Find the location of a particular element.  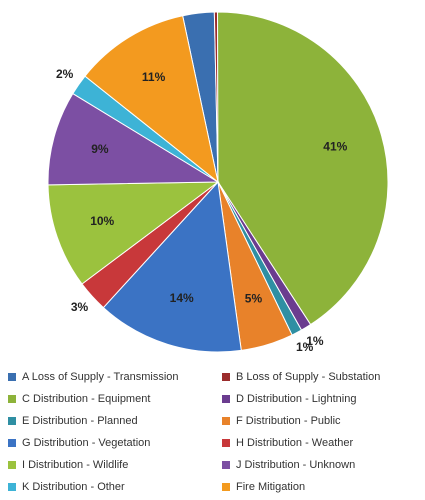

legend-label: K Distribution - Other is located at coordinates (73, 487).